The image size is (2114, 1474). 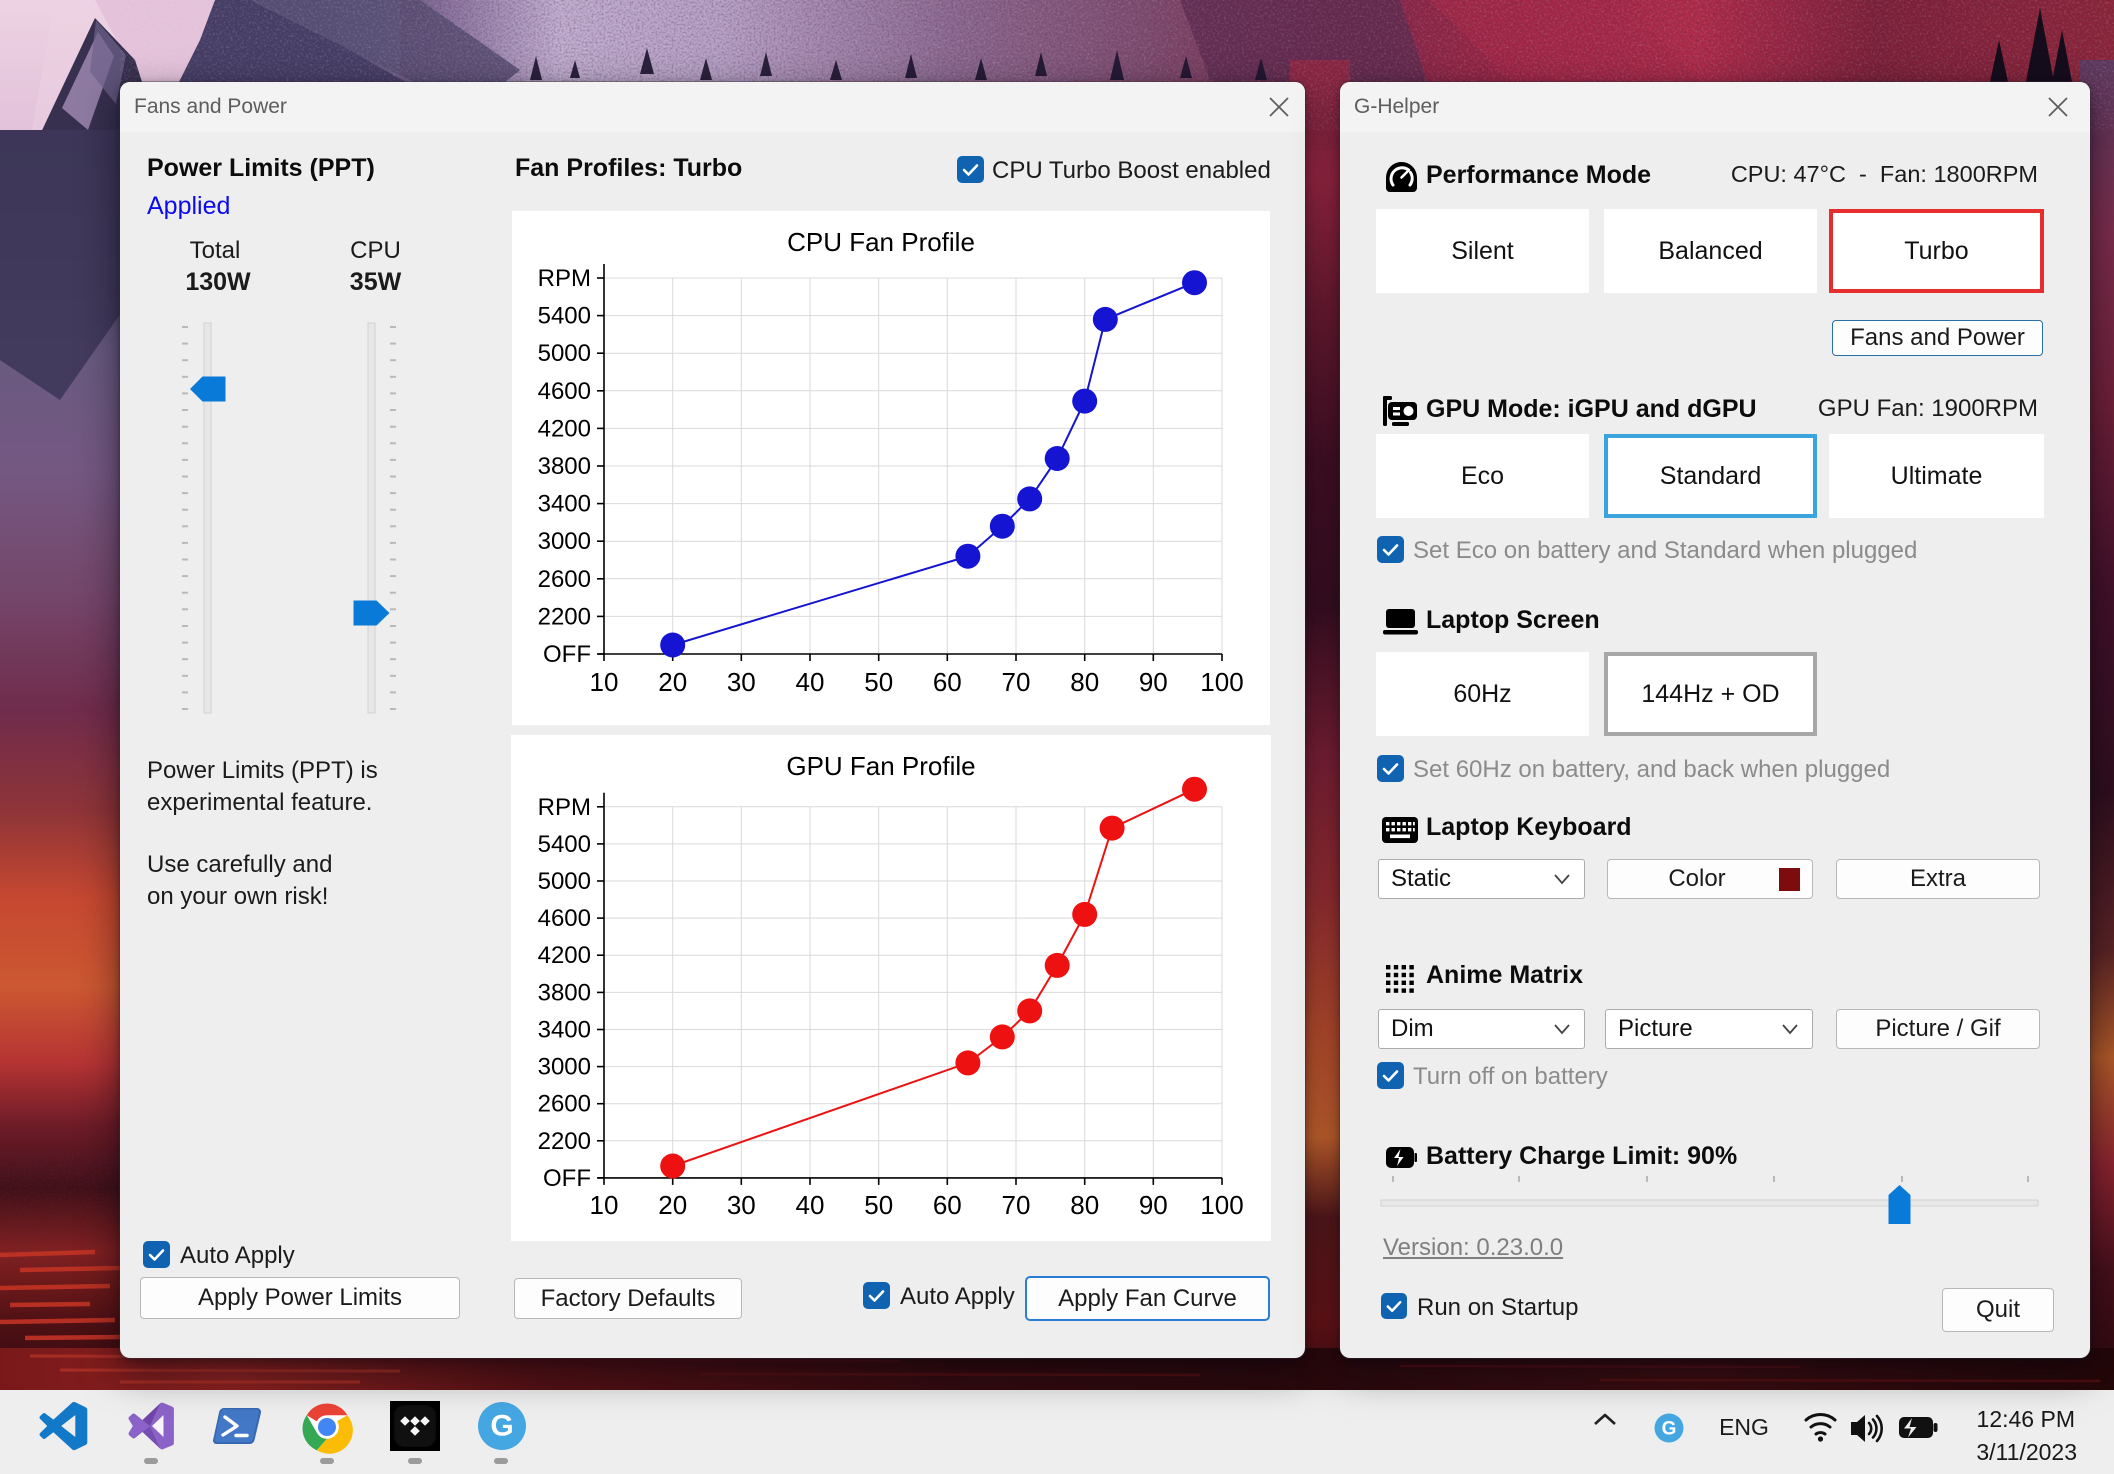 I want to click on svg-text: 12:46 PM, so click(x=2026, y=1419).